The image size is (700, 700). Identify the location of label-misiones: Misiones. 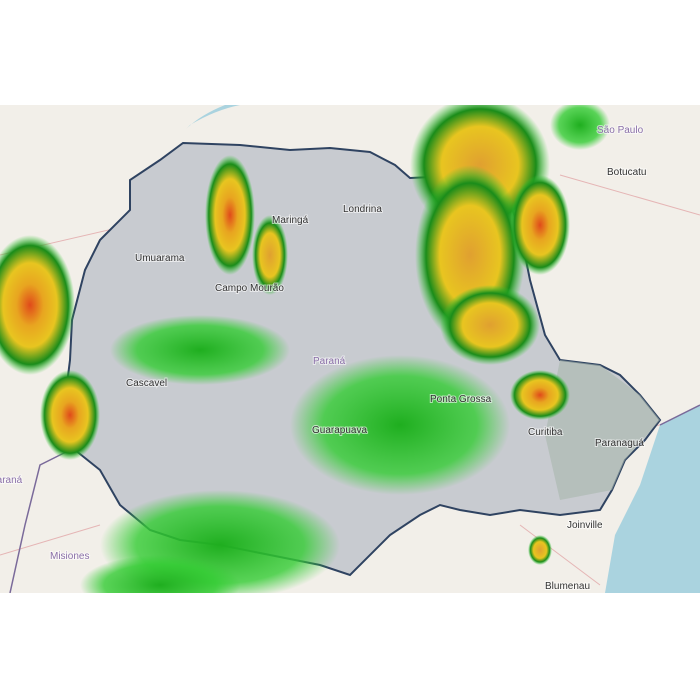
(69, 556).